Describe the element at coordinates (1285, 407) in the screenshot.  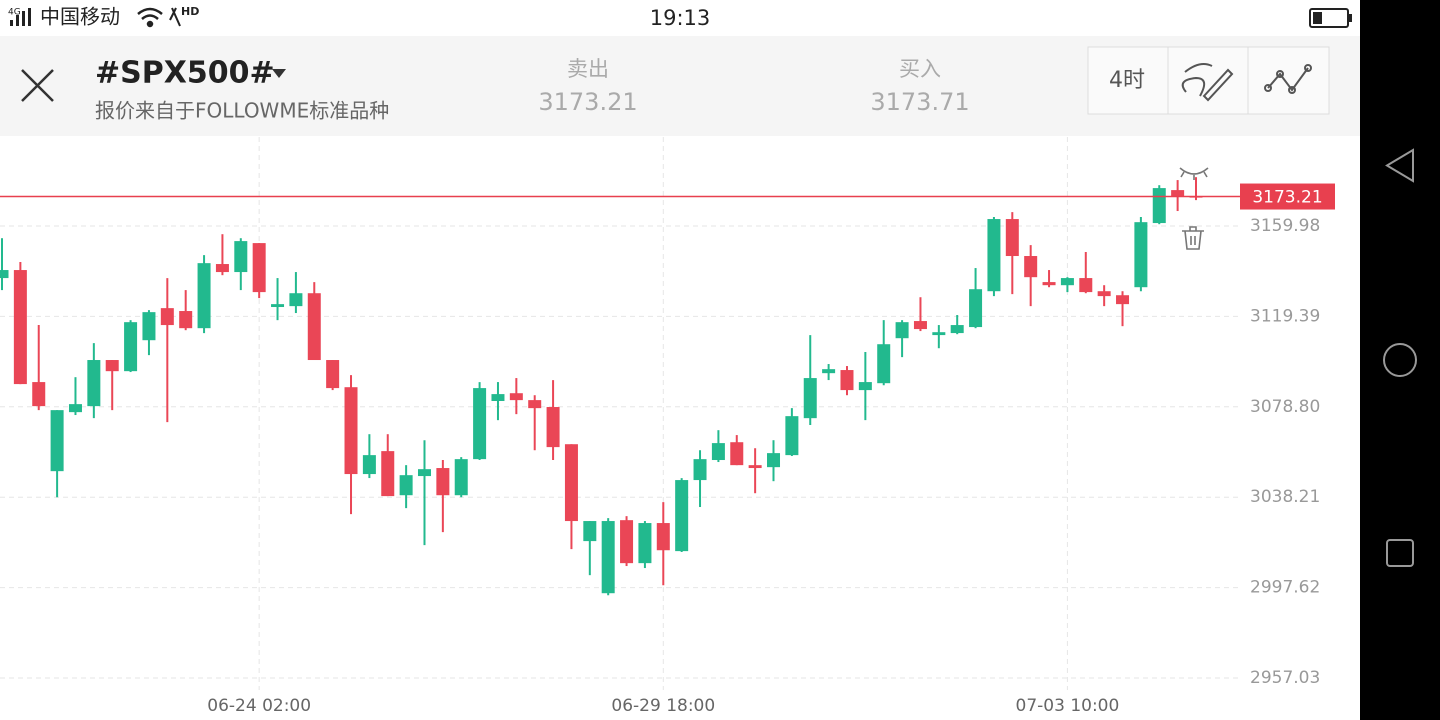
I see `y-tick-label: 3078.80` at that location.